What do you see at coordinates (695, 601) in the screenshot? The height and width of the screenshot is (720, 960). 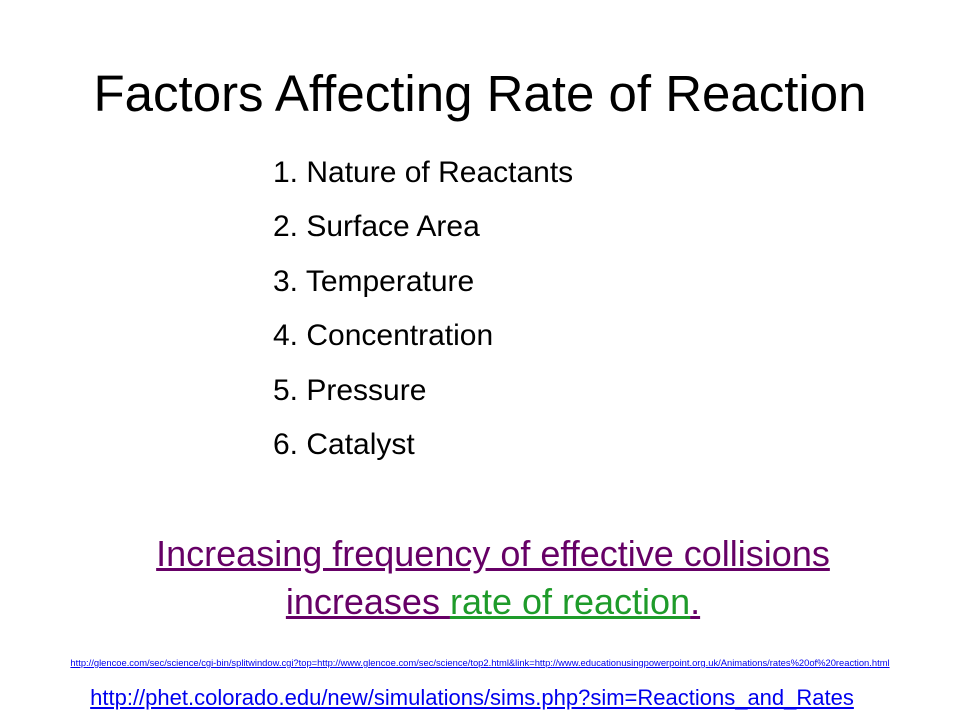 I see `statement-link-period: .` at bounding box center [695, 601].